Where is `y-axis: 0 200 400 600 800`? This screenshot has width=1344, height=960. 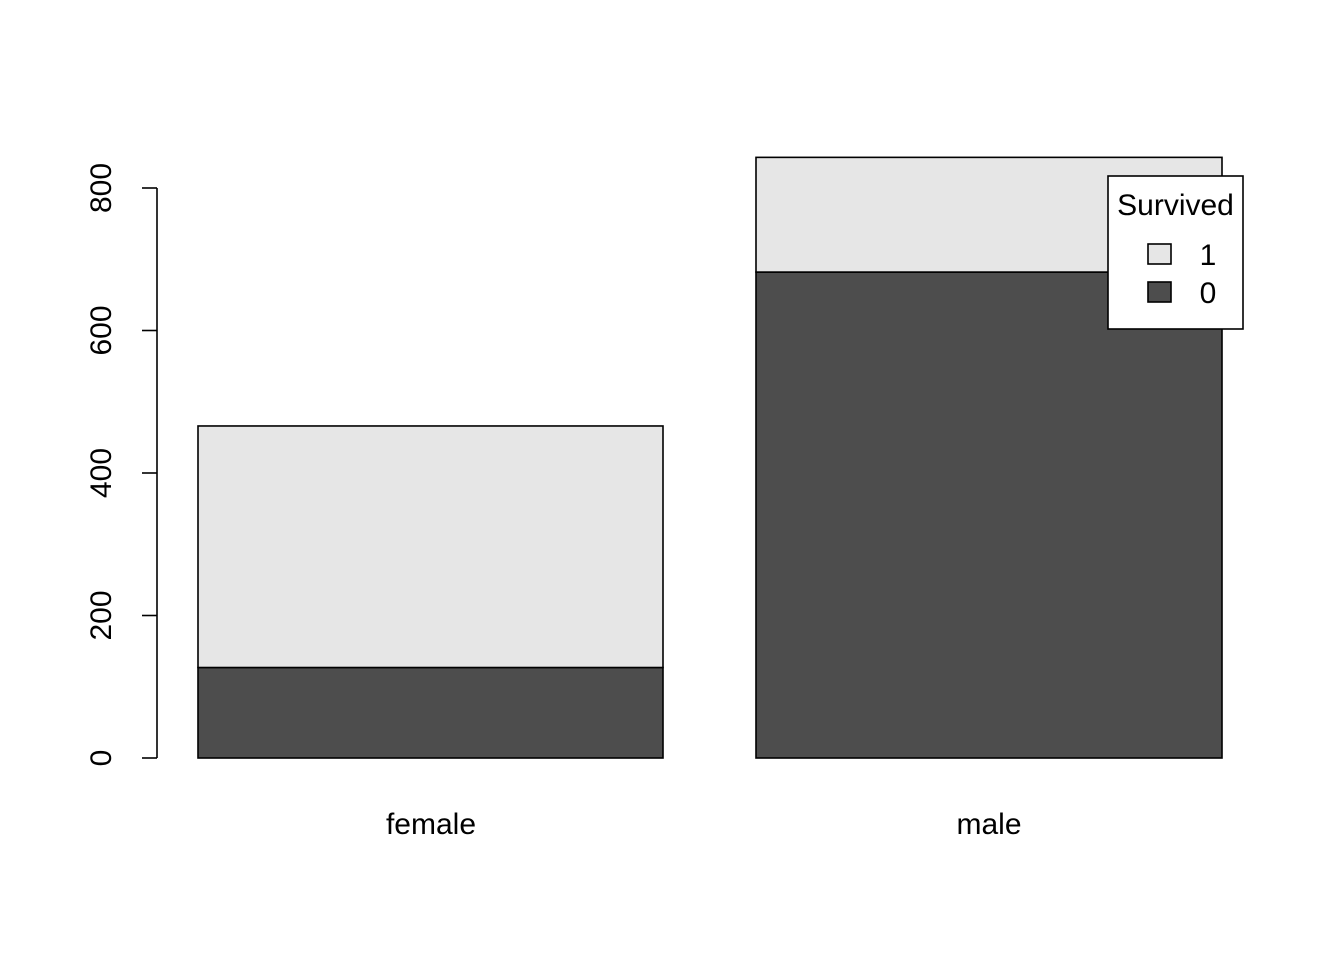
y-axis: 0 200 400 600 800 is located at coordinates (121, 465).